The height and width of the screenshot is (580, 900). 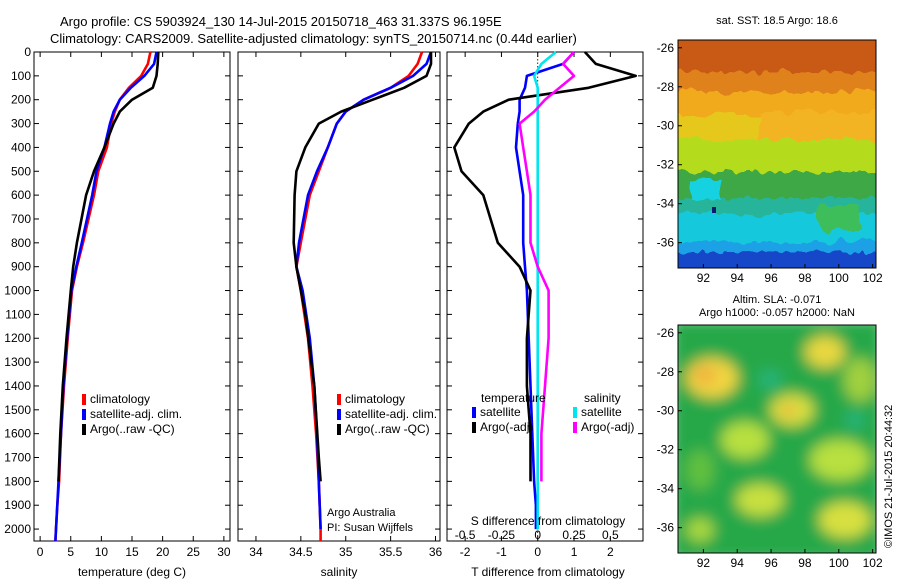 What do you see at coordinates (163, 552) in the screenshot?
I see `x-tick-label: 20` at bounding box center [163, 552].